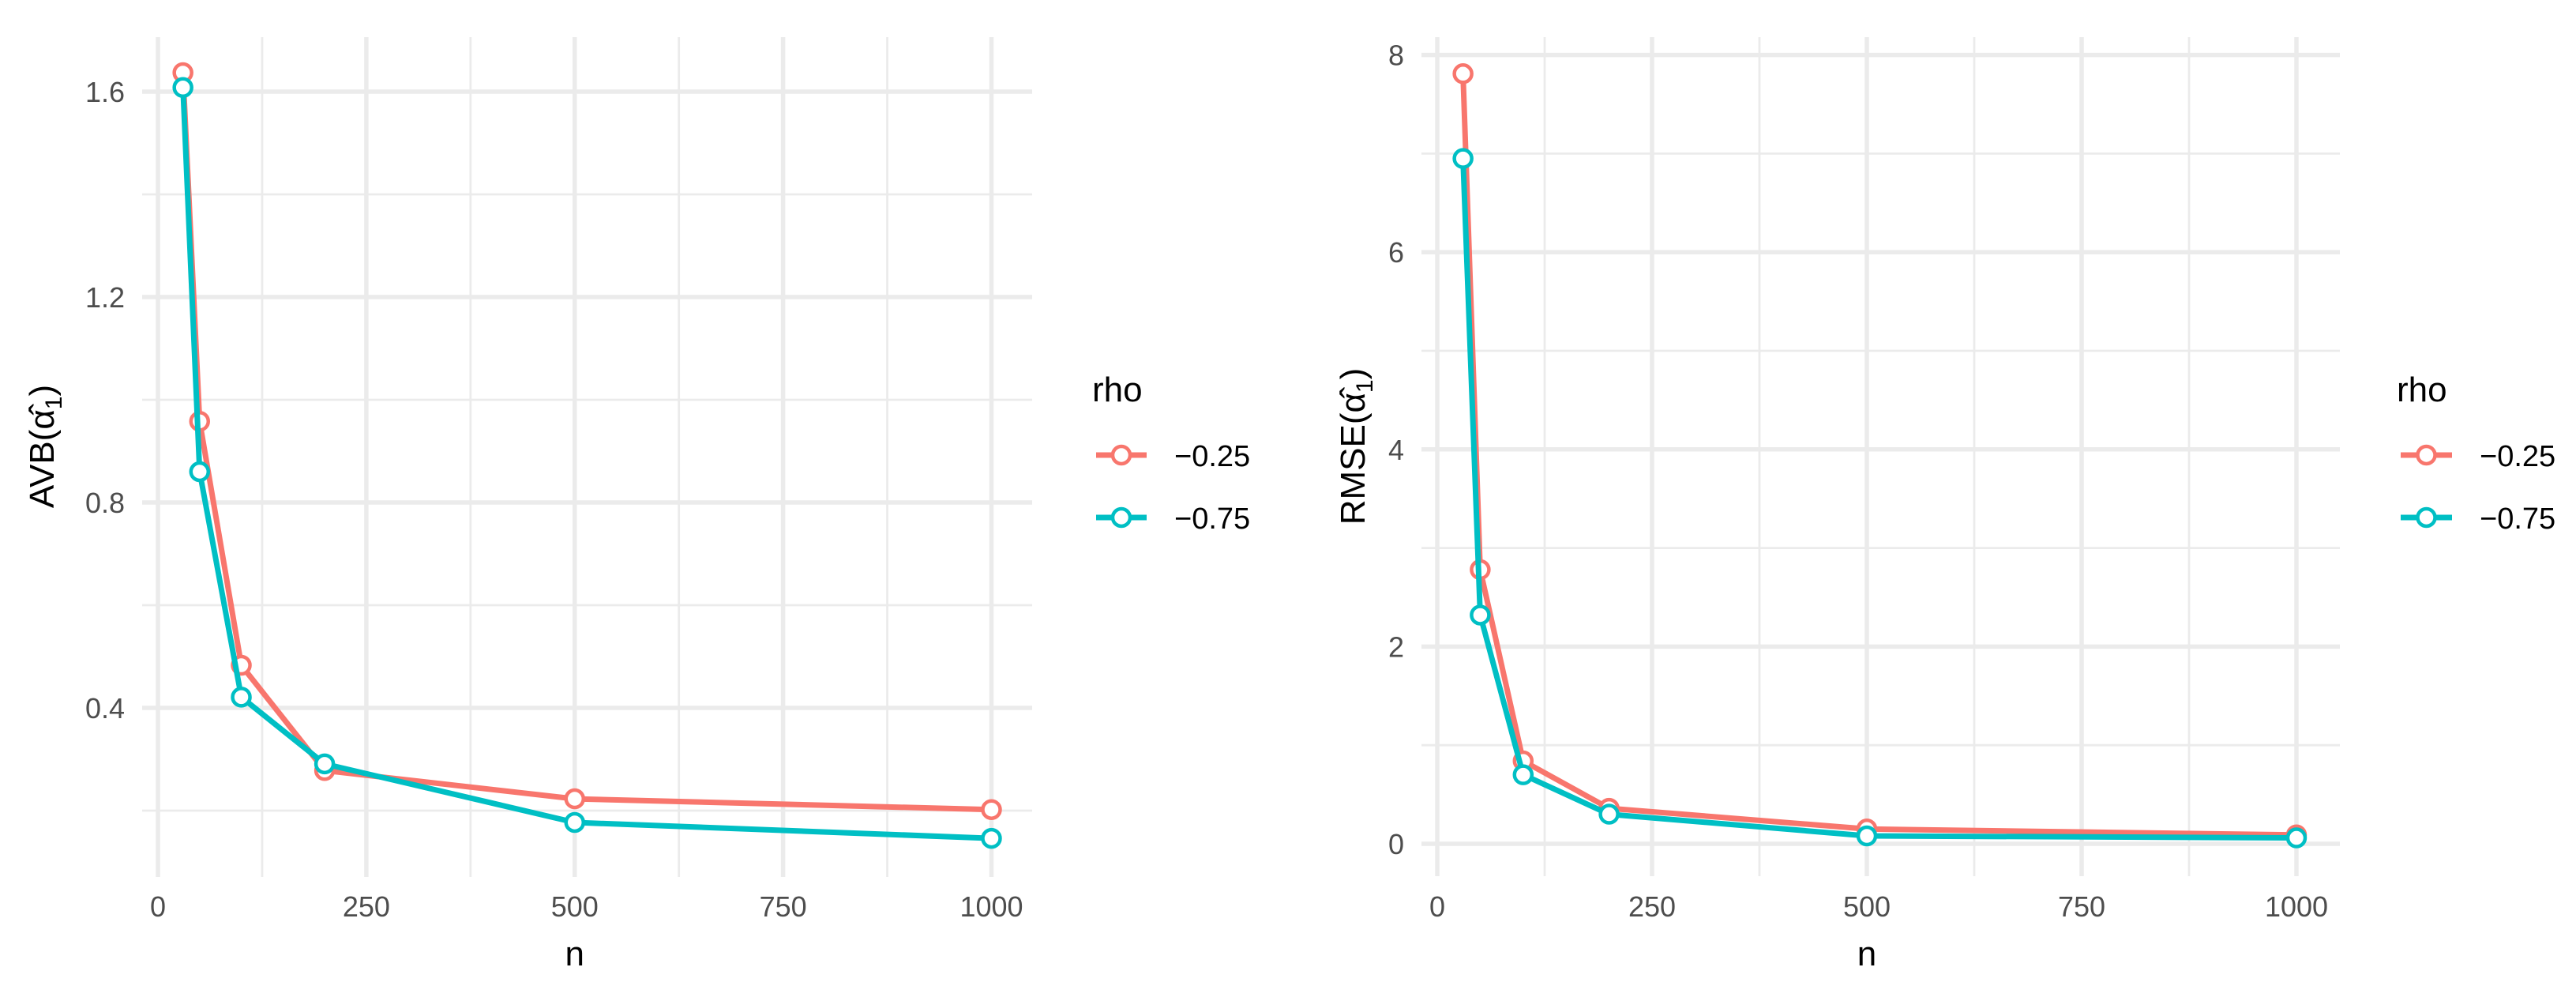 The width and height of the screenshot is (2576, 986). What do you see at coordinates (1396, 252) in the screenshot?
I see `y-tick-label: 6` at bounding box center [1396, 252].